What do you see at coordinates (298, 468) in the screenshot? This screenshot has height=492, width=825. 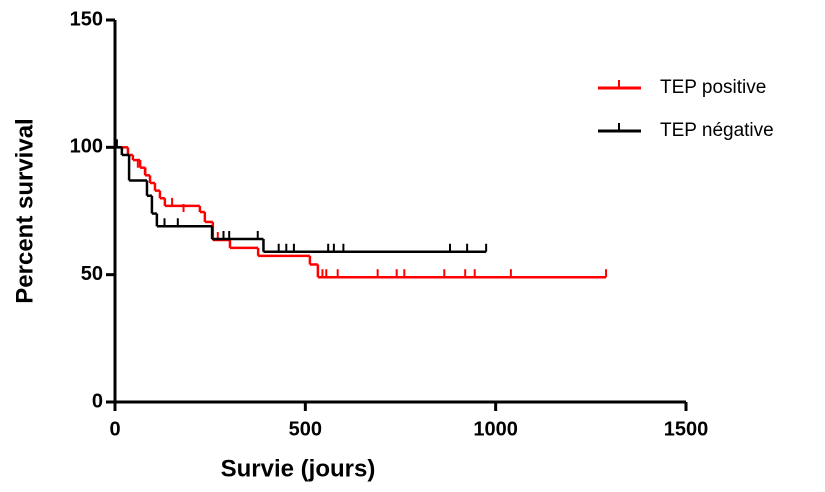 I see `x-axis-title: Survie (jours)` at bounding box center [298, 468].